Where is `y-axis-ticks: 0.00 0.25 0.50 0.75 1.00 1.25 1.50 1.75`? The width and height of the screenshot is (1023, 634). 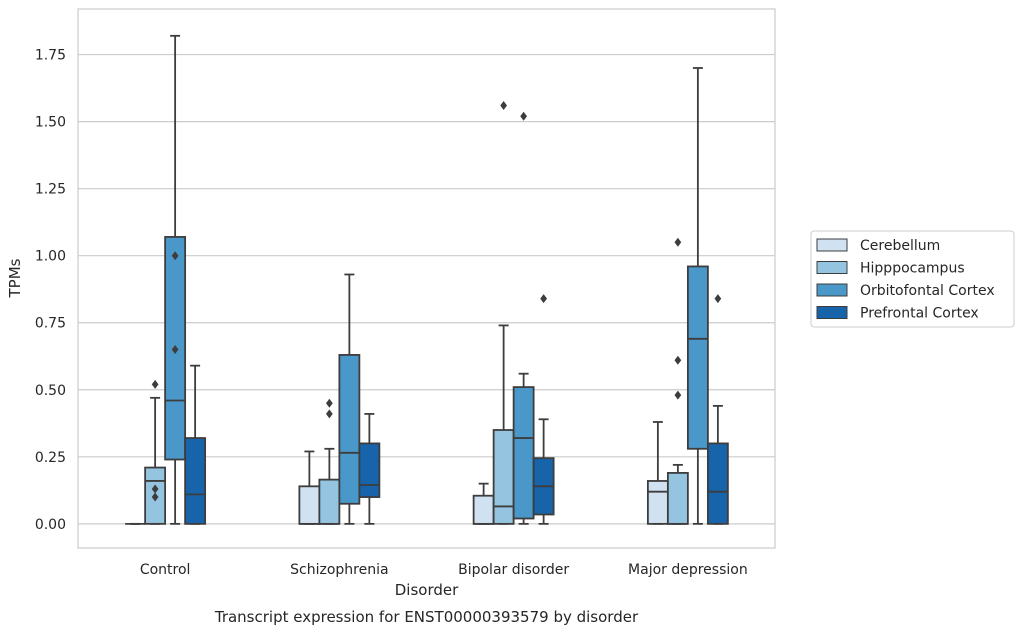 y-axis-ticks: 0.00 0.25 0.50 0.75 1.00 1.25 1.50 1.75 is located at coordinates (50, 290).